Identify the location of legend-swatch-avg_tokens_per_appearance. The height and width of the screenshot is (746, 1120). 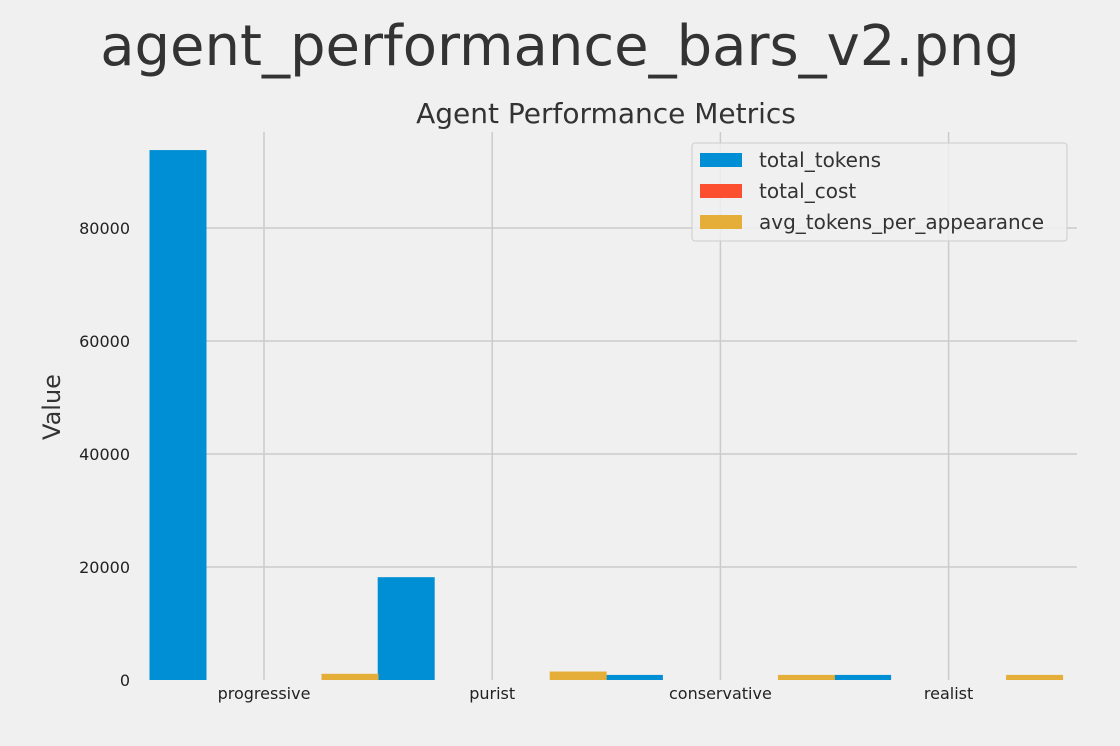
(721, 222).